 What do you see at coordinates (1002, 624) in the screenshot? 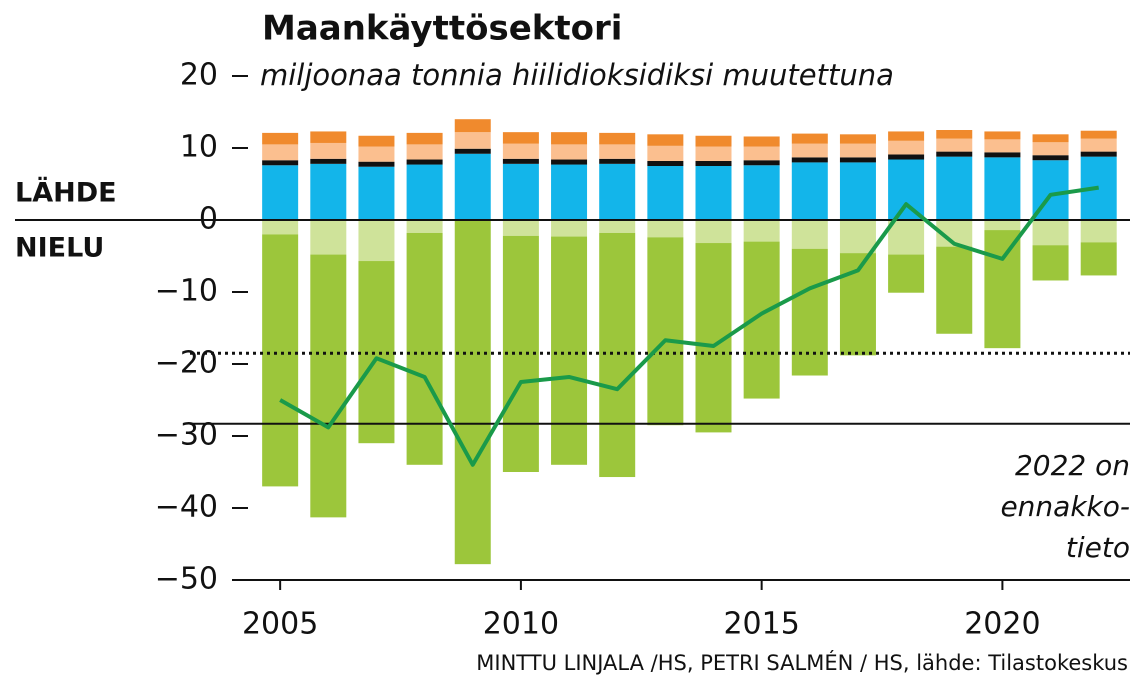
I see `x-tick-label: 2020` at bounding box center [1002, 624].